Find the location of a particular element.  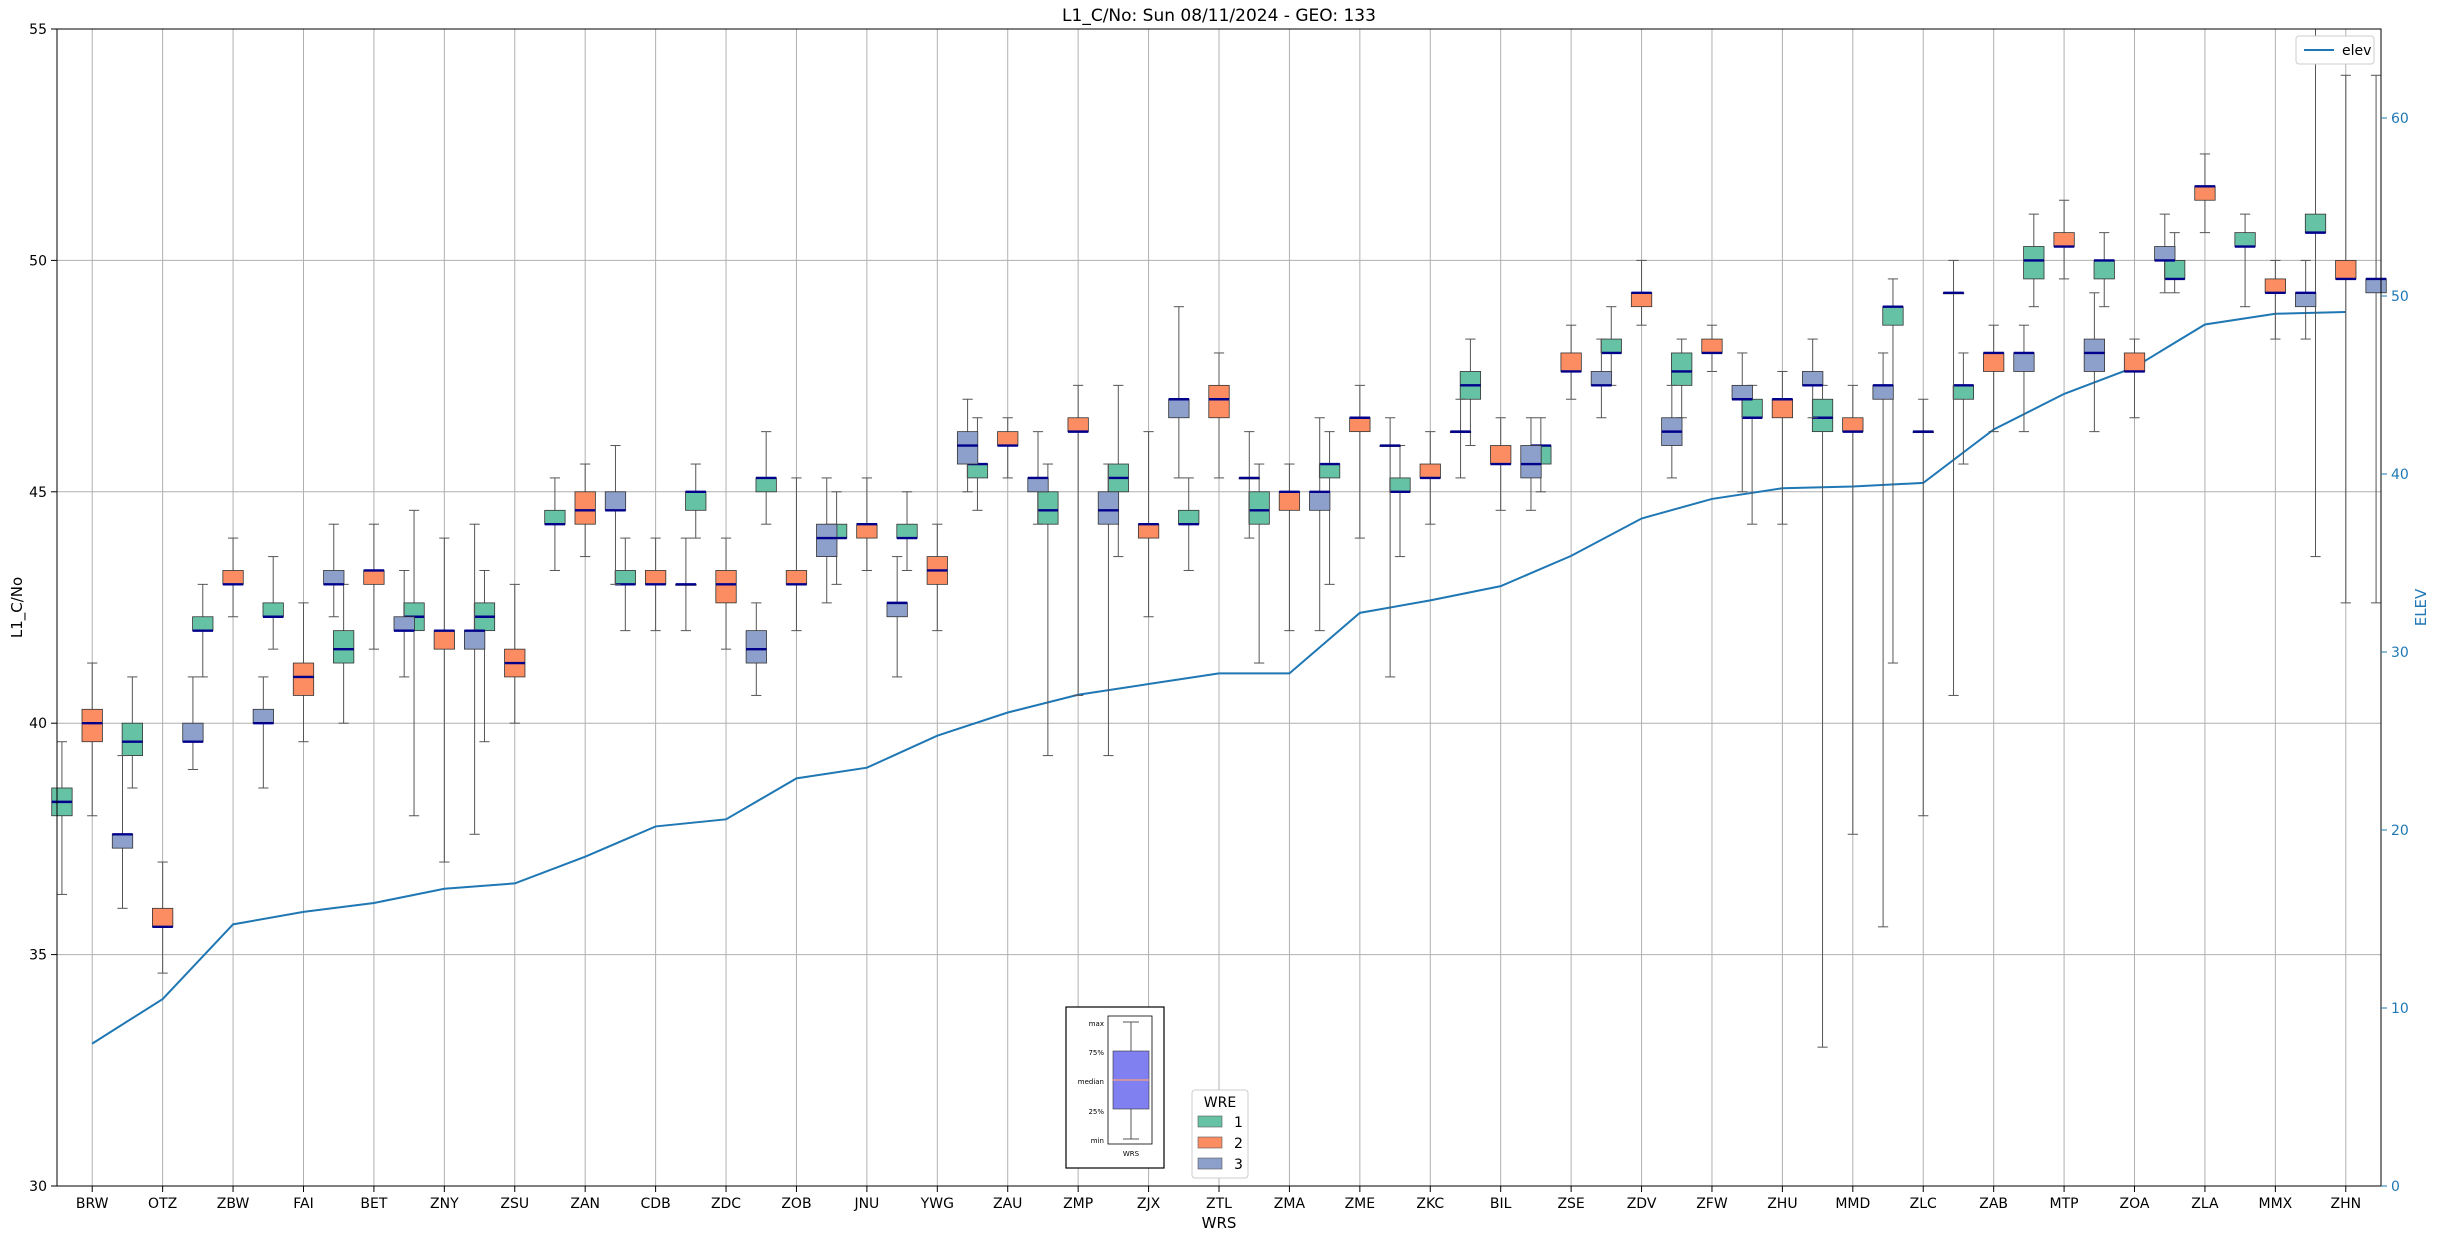

box-ZOA-wre2 is located at coordinates (2134, 378).